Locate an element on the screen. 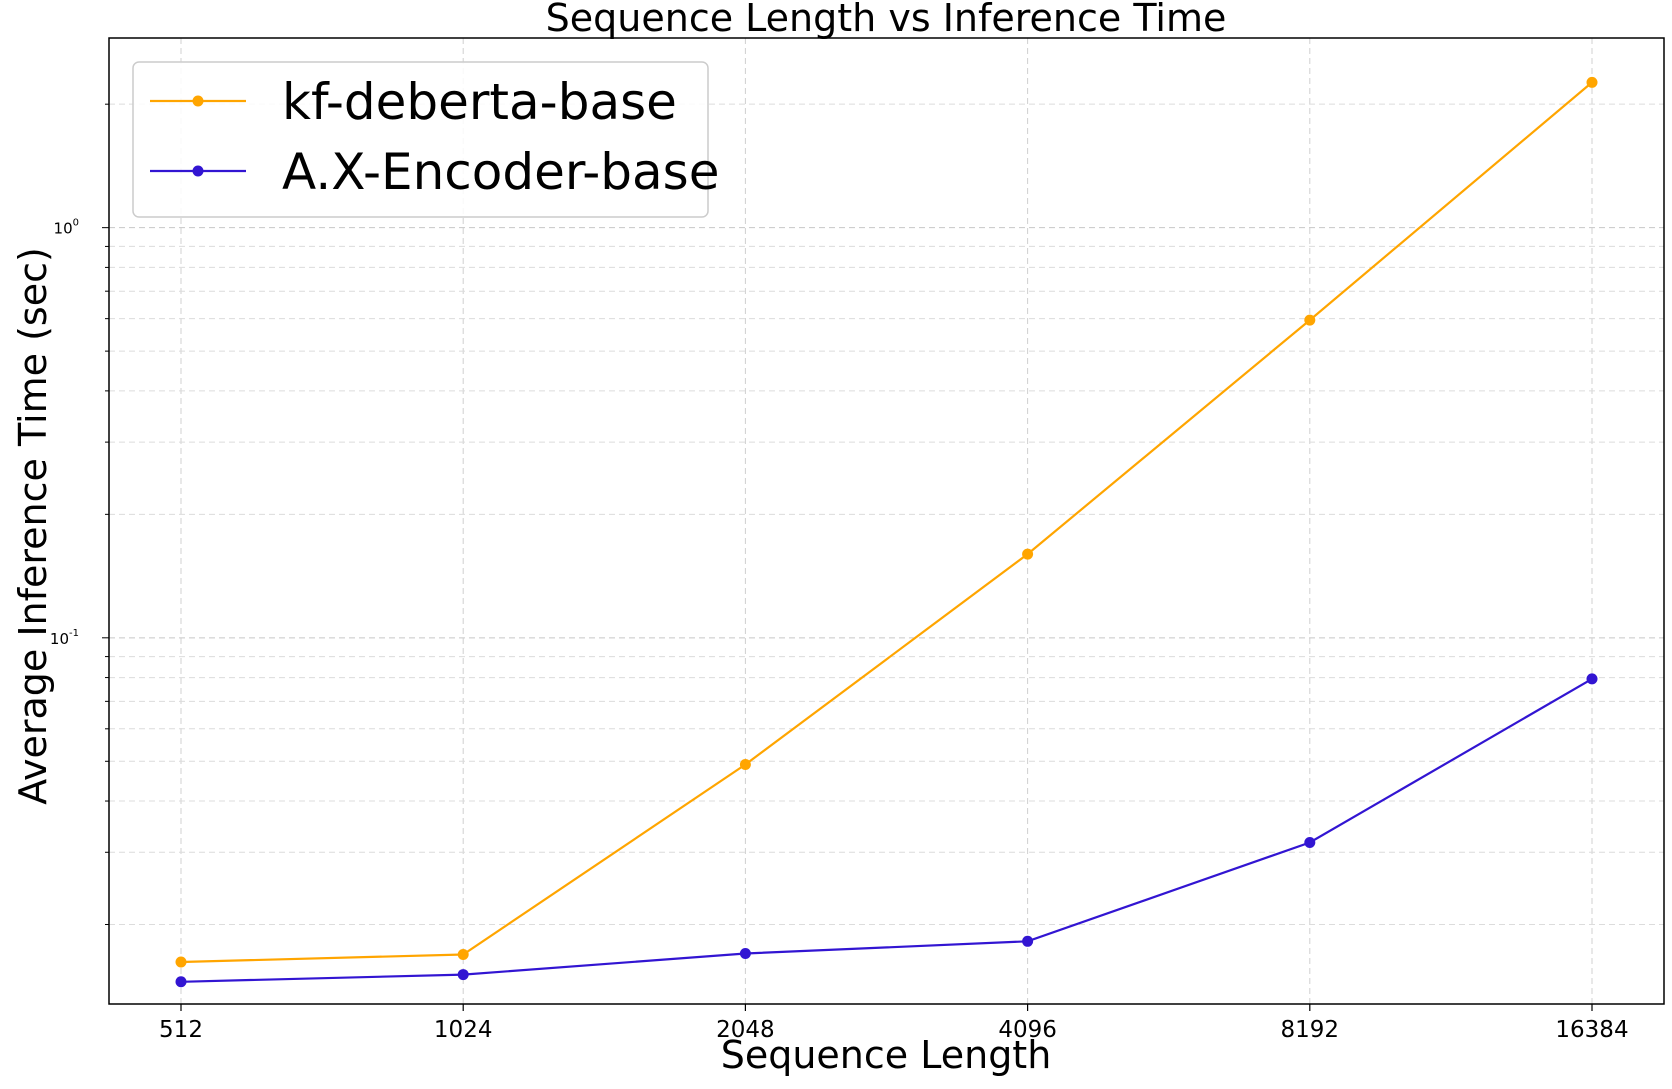 The height and width of the screenshot is (1089, 1672). x-tick-label: 1024 is located at coordinates (463, 1030).